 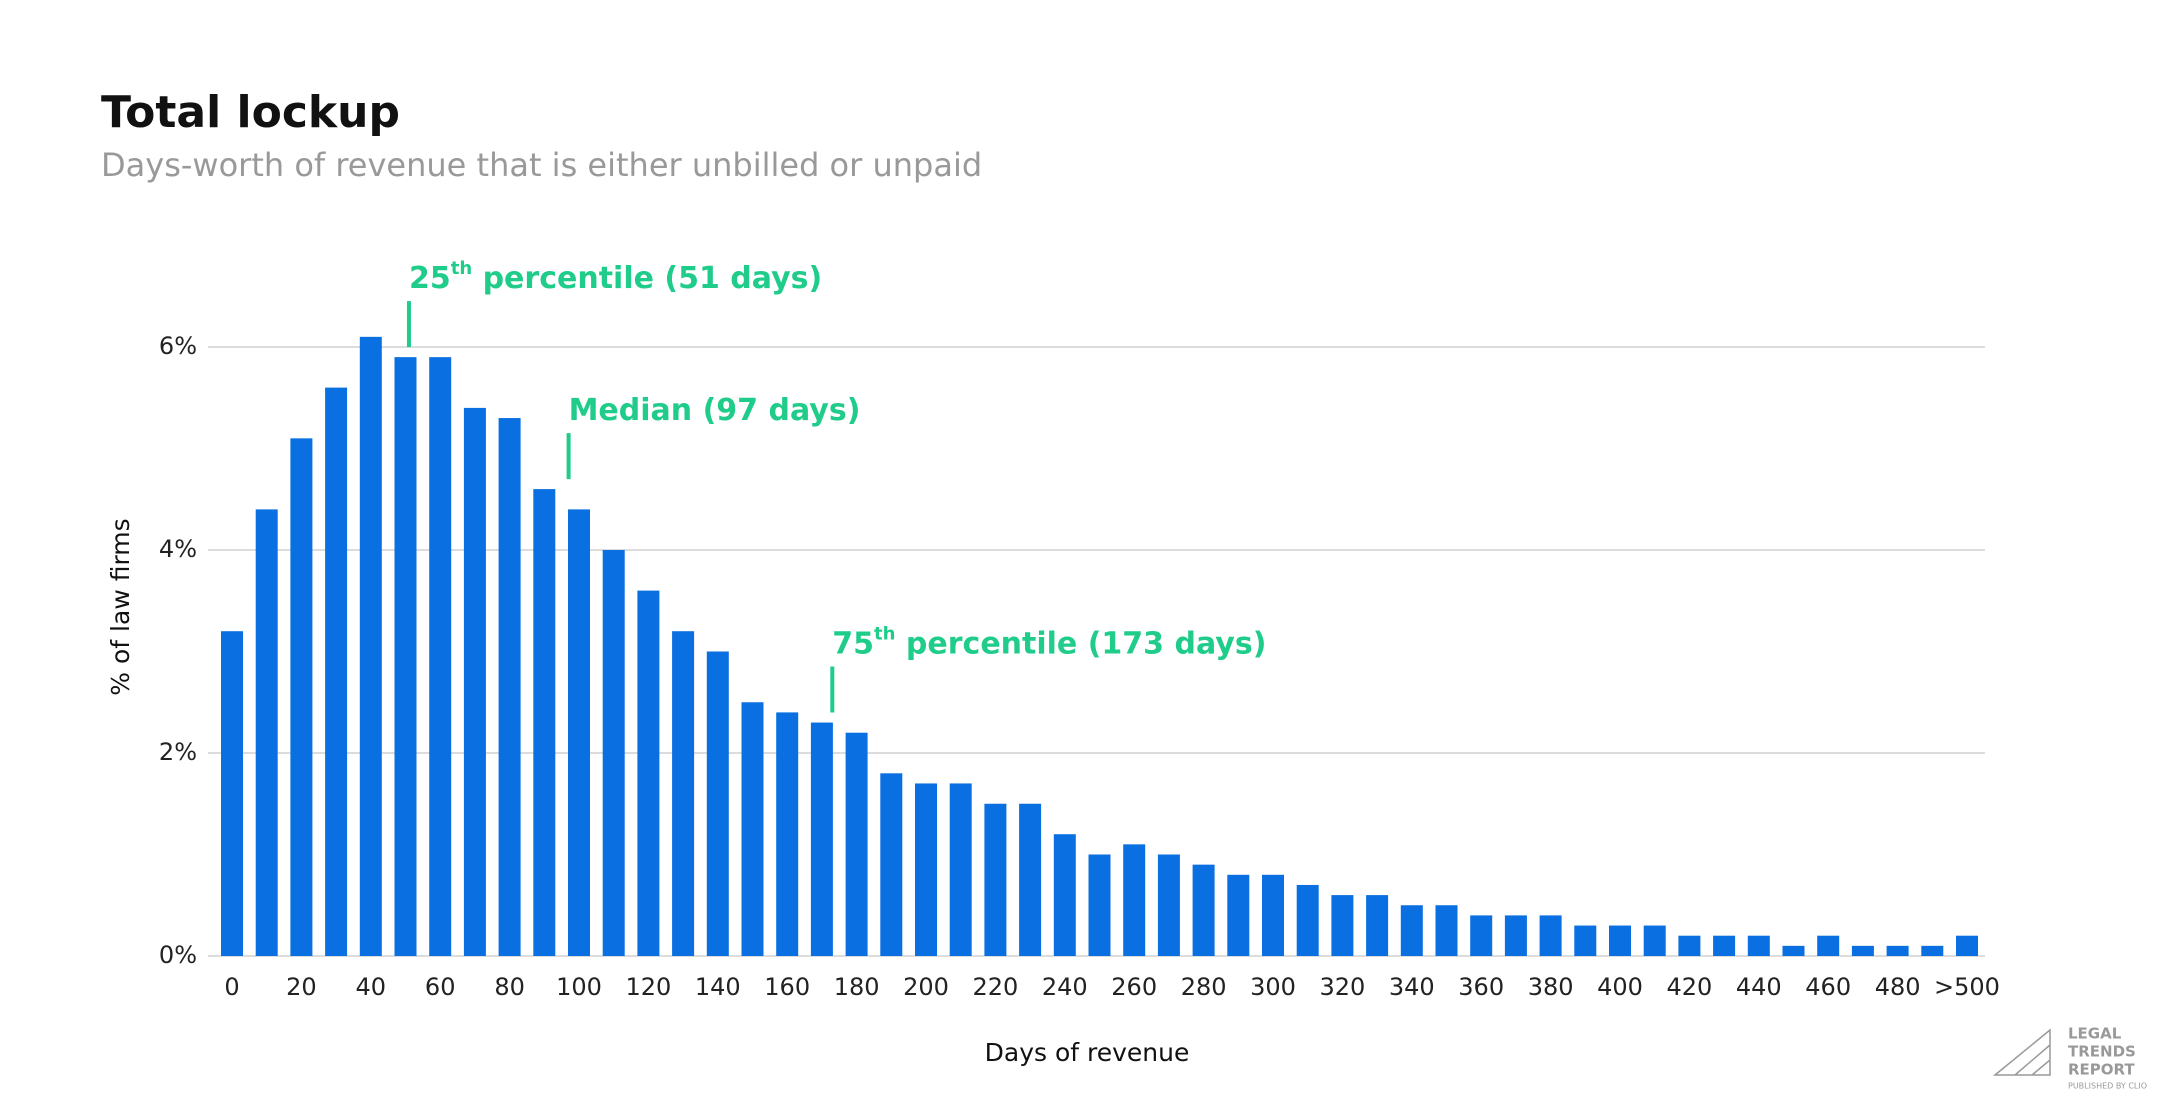 I want to click on annotation-text: percentile (51 days), so click(x=647, y=278).